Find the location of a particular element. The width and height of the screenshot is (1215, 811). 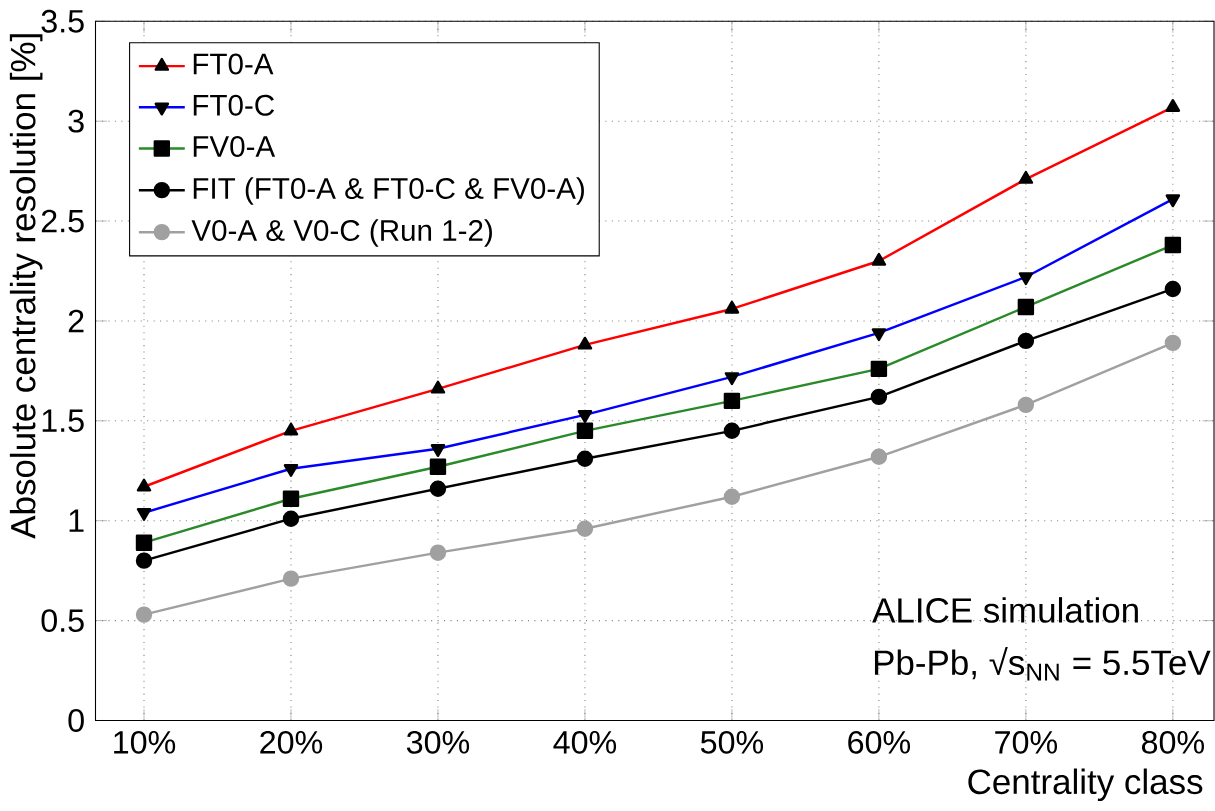

y-tick-label: 2 is located at coordinates (76, 321).